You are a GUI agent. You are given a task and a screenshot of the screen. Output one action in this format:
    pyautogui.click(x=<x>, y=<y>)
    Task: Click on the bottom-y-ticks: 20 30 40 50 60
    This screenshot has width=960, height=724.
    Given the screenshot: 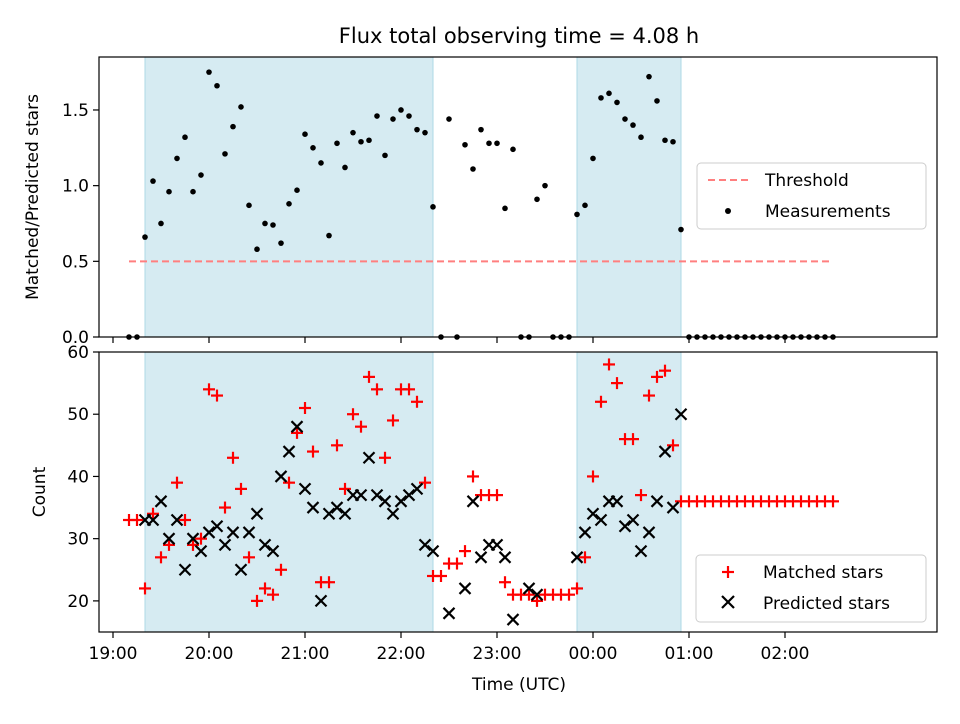 What is the action you would take?
    pyautogui.click(x=83, y=477)
    